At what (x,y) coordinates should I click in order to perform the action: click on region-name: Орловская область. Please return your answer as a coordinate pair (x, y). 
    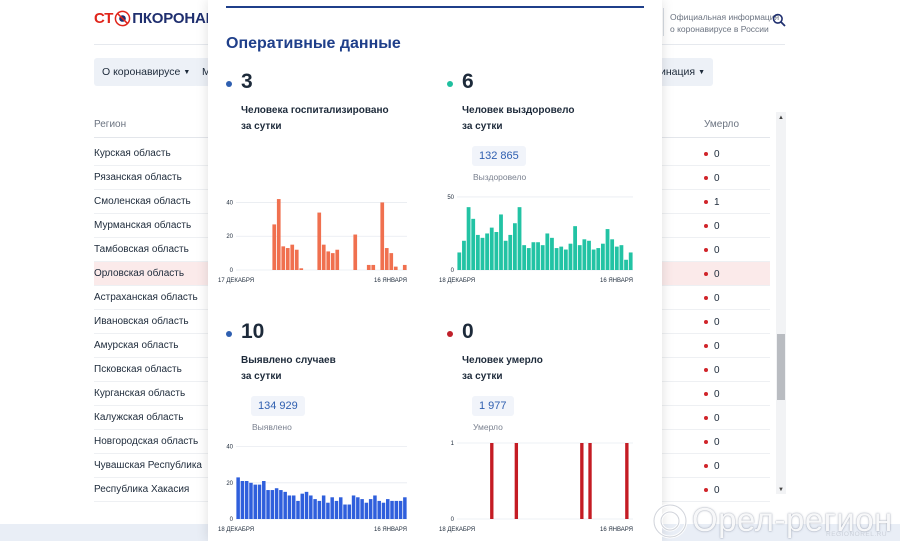
    Looking at the image, I should click on (139, 273).